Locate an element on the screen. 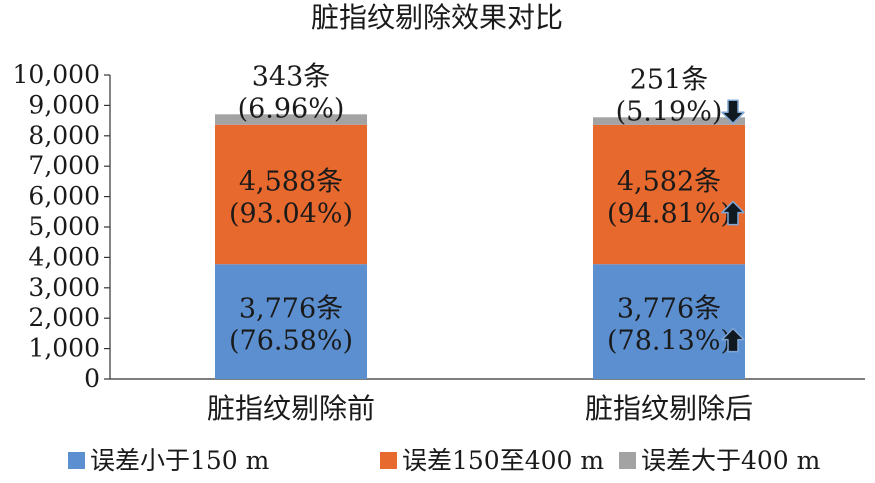  chart-title: 脏指纹剔除效果对比 is located at coordinates (437, 17).